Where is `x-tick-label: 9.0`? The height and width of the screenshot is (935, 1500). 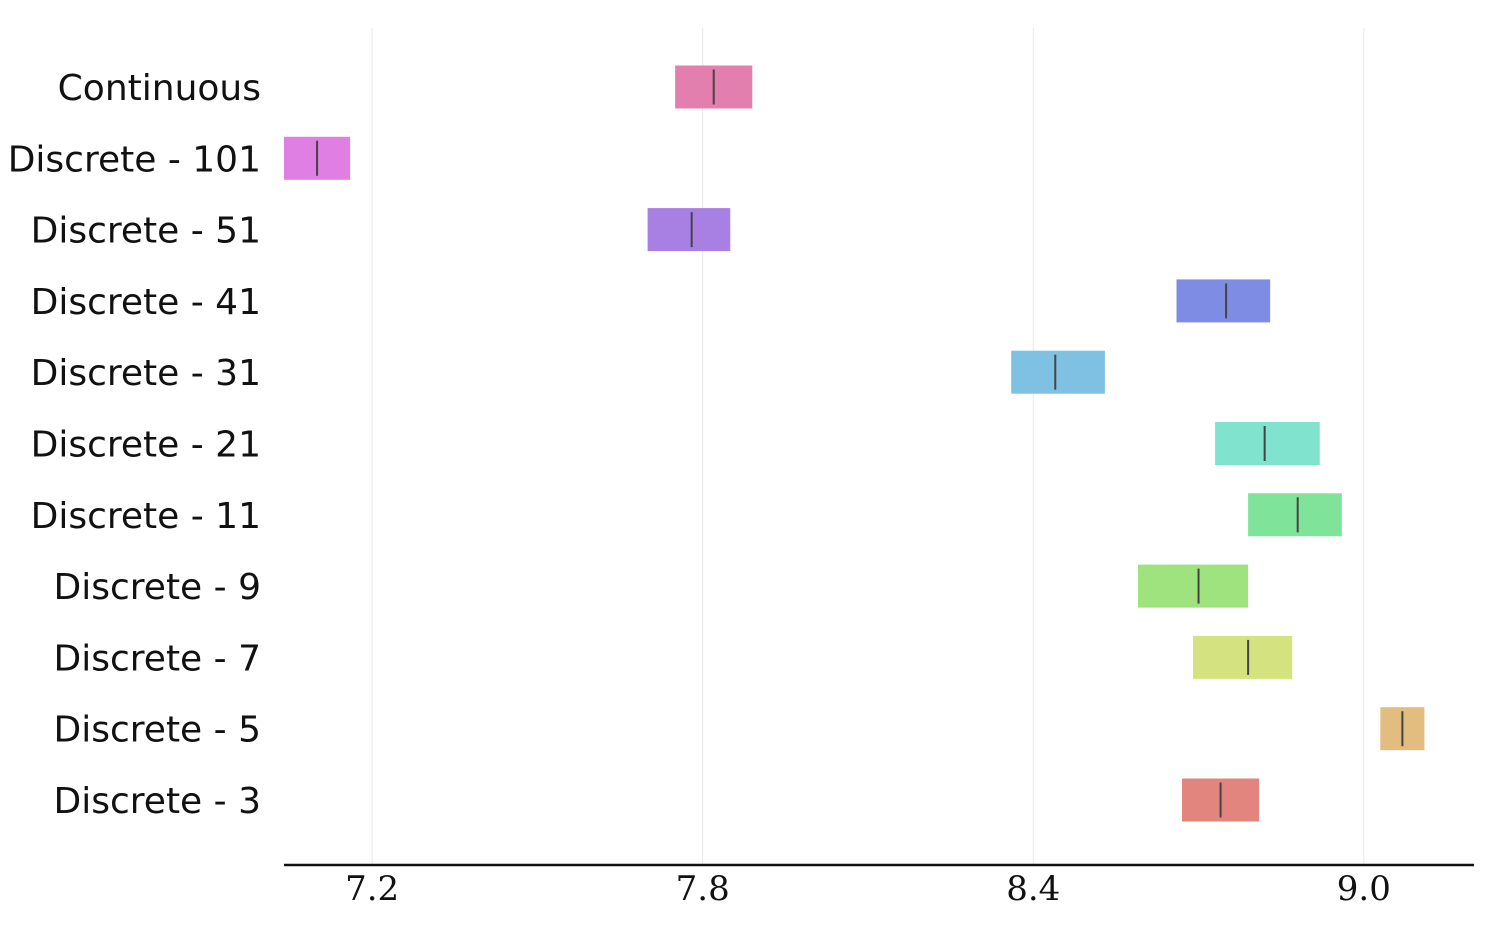 x-tick-label: 9.0 is located at coordinates (1364, 889).